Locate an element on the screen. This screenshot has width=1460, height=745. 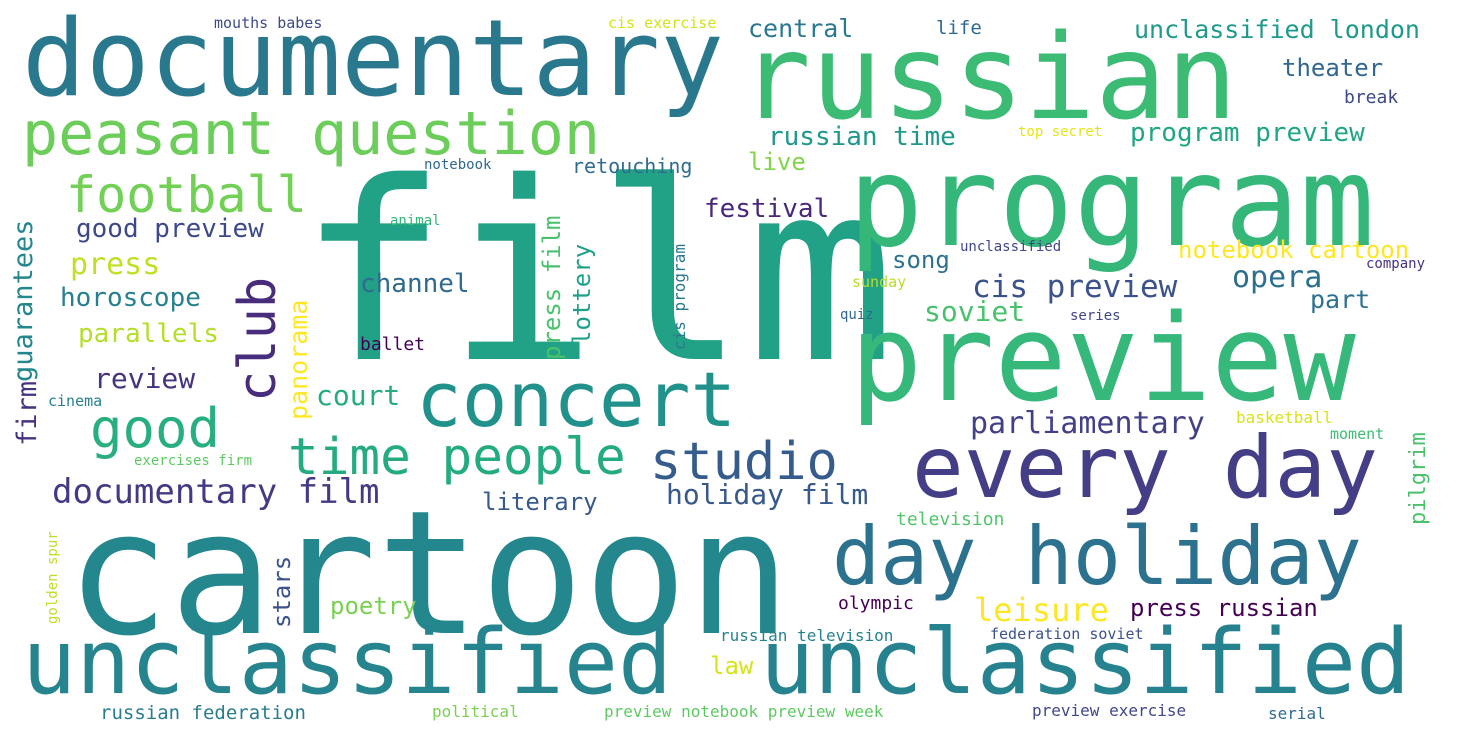
word-federation-soviet: federation soviet is located at coordinates (1067, 634).